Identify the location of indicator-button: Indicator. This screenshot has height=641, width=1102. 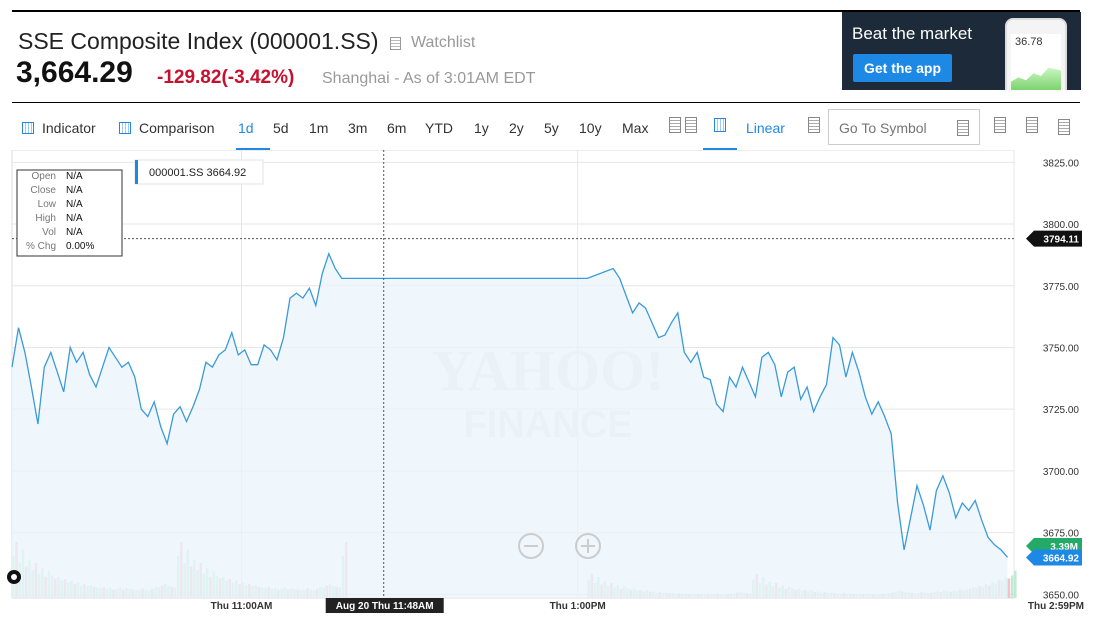
(59, 128).